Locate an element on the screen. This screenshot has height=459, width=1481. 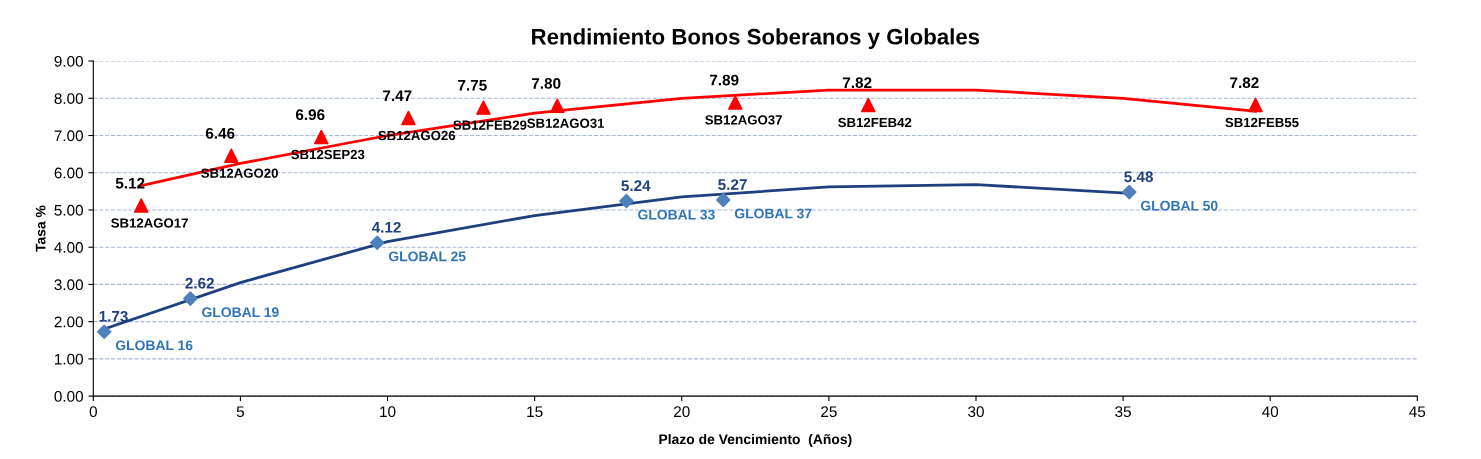
data-label: 2.62 is located at coordinates (199, 283).